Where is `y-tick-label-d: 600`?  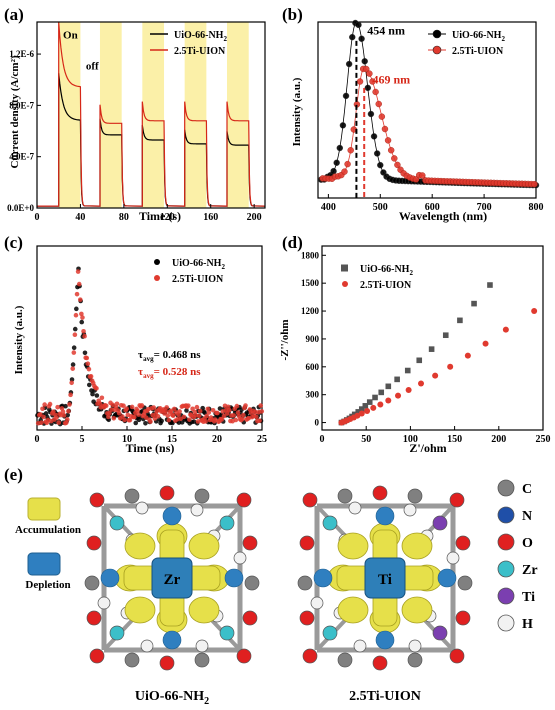 y-tick-label-d: 600 is located at coordinates (313, 367).